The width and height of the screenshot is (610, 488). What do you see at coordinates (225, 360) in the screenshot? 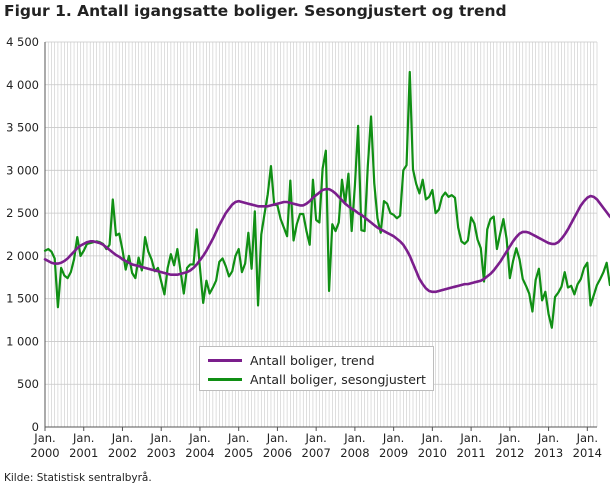
I see `legend-swatch-trend` at bounding box center [225, 360].